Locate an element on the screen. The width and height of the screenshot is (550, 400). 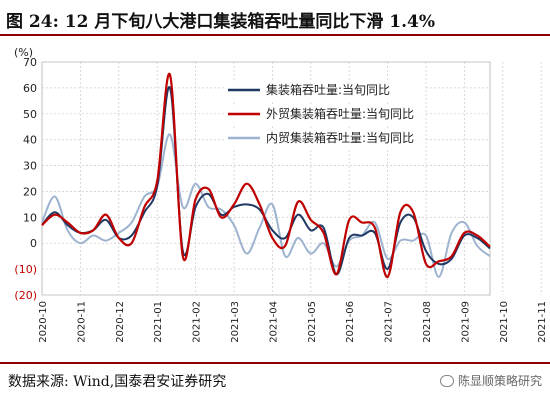
x-tick-label: 2021-11 is located at coordinates (542, 322).